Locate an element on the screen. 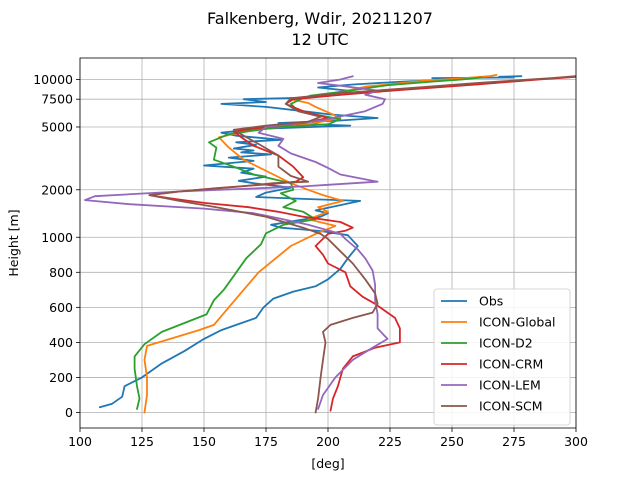 This screenshot has height=480, width=640. x-axis: 100 125 150 175 200 225 250 275 300 is located at coordinates (328, 438).